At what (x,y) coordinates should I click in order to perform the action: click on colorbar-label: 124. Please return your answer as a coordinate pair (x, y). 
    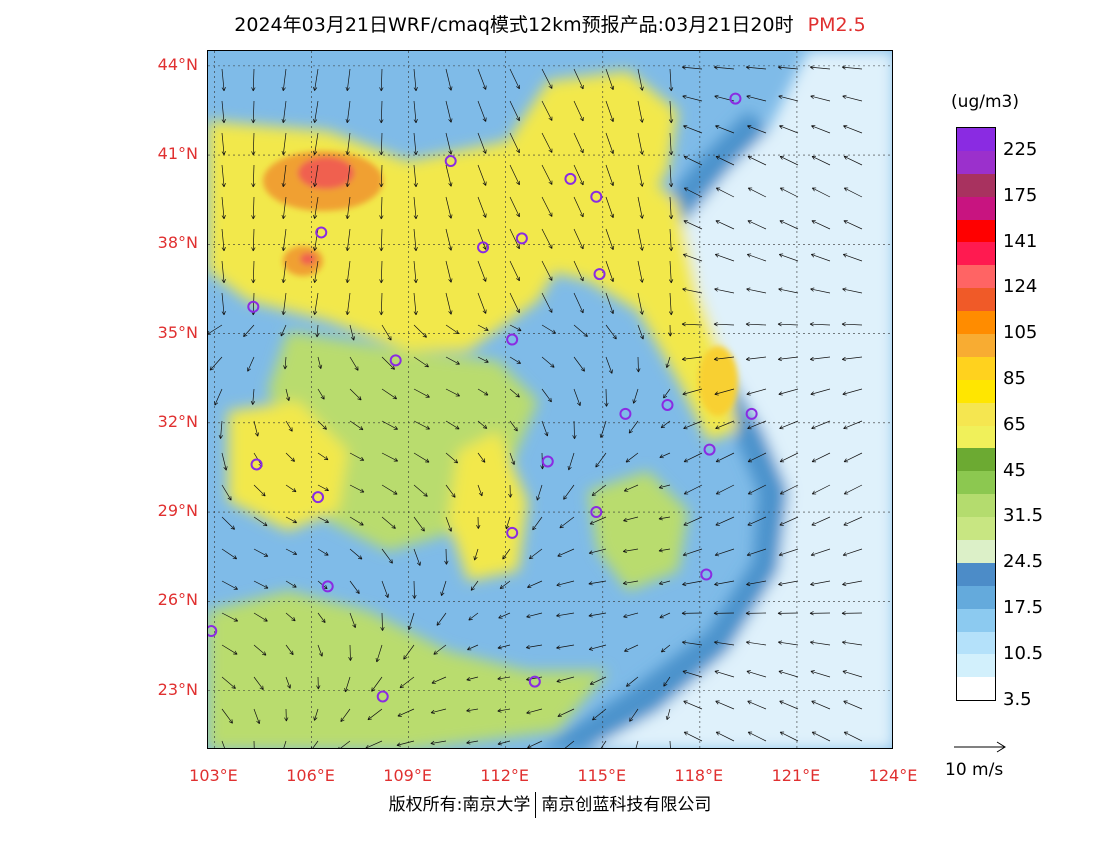
    Looking at the image, I should click on (1020, 287).